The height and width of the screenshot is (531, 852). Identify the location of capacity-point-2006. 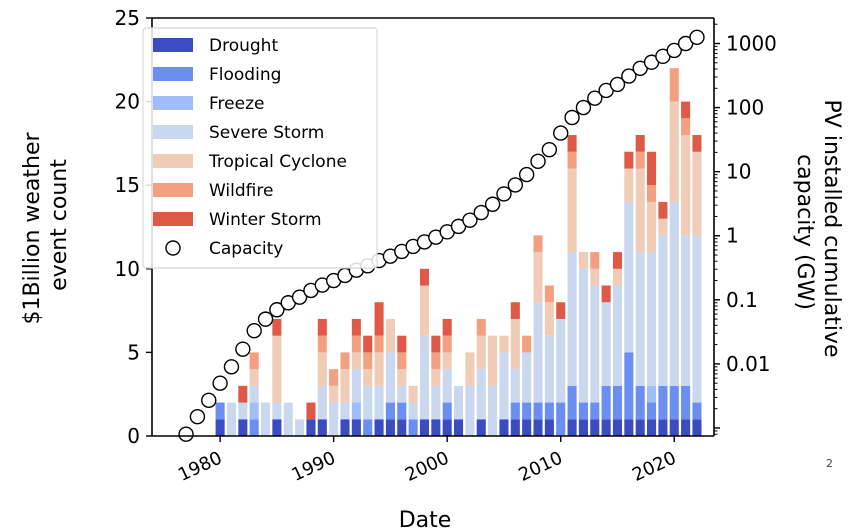
(515, 185).